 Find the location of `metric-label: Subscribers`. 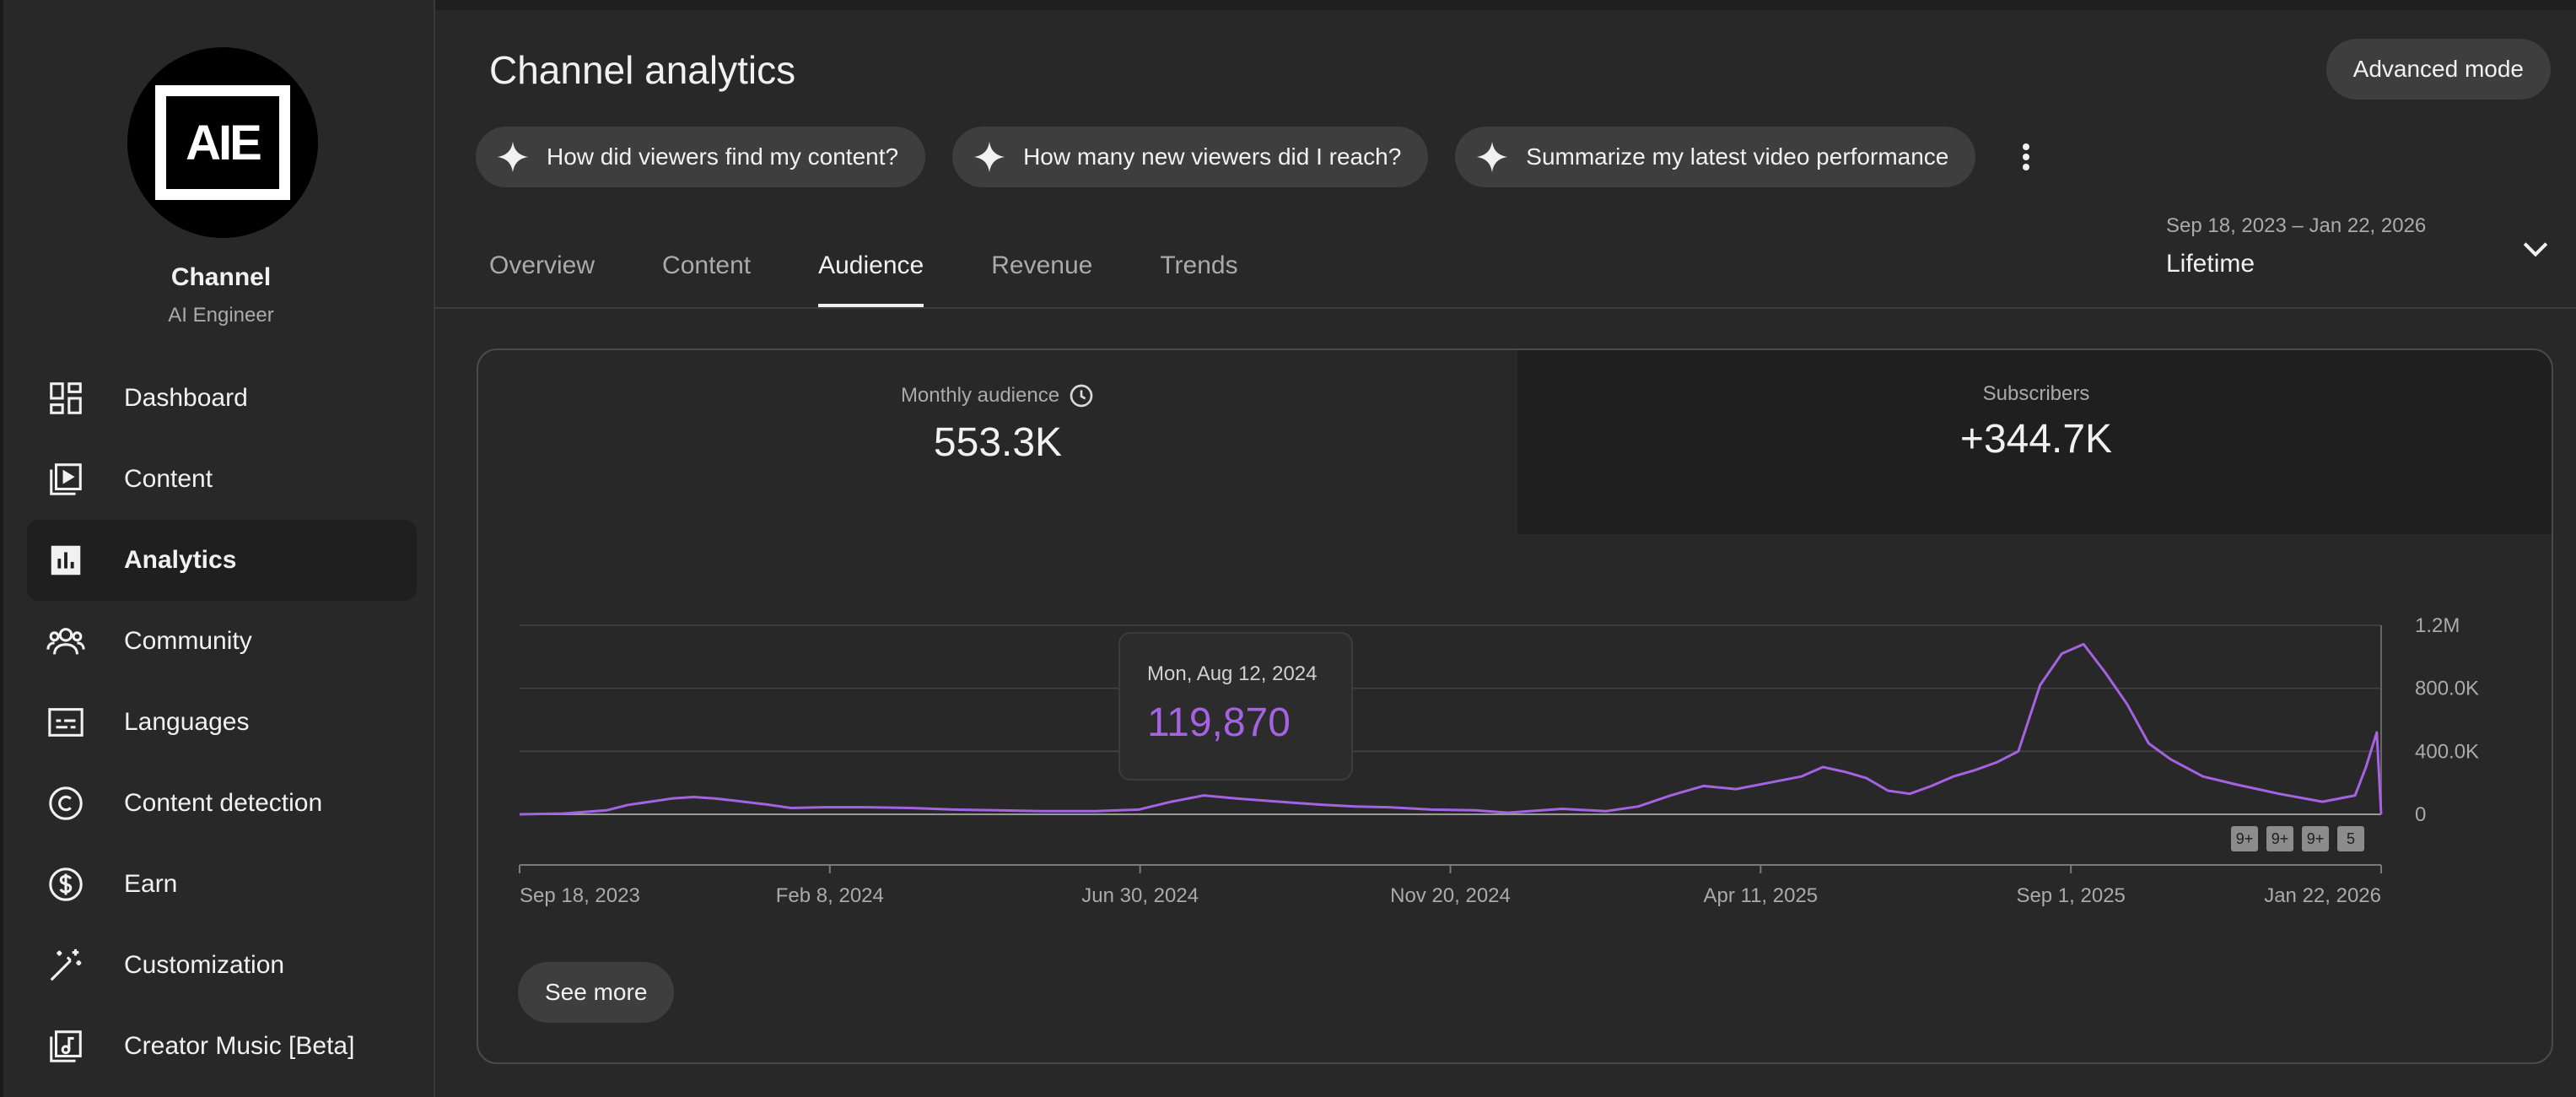

metric-label: Subscribers is located at coordinates (2034, 394).